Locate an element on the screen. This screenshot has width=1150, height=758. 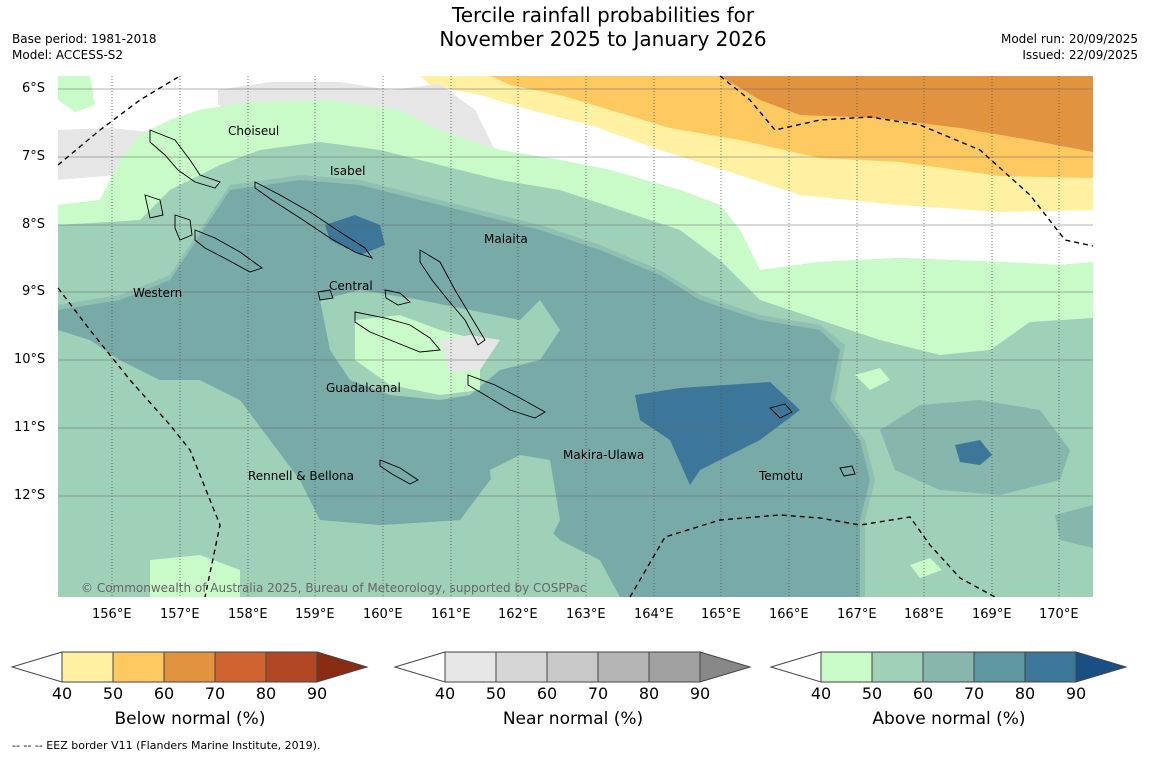
below-tick-50: 50 is located at coordinates (113, 693).